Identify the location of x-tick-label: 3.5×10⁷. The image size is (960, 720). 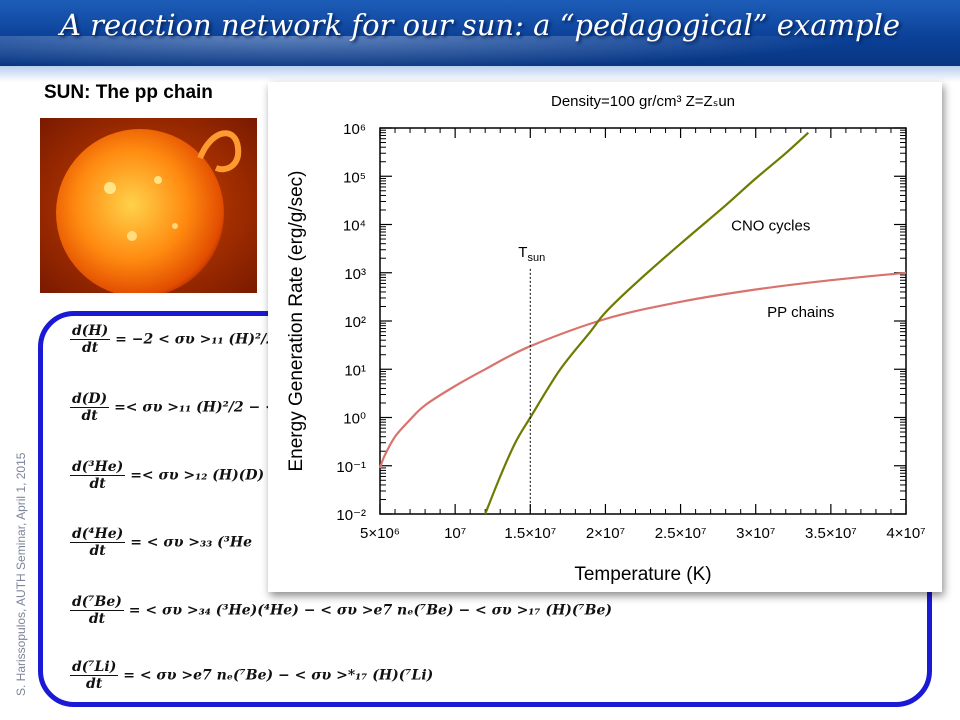
(831, 533).